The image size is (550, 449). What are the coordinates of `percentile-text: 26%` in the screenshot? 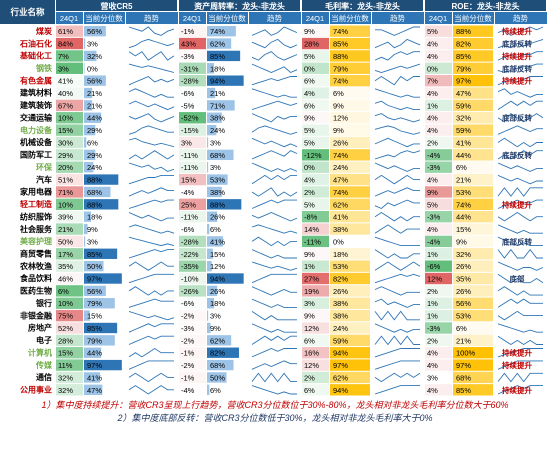 It's located at (463, 266).